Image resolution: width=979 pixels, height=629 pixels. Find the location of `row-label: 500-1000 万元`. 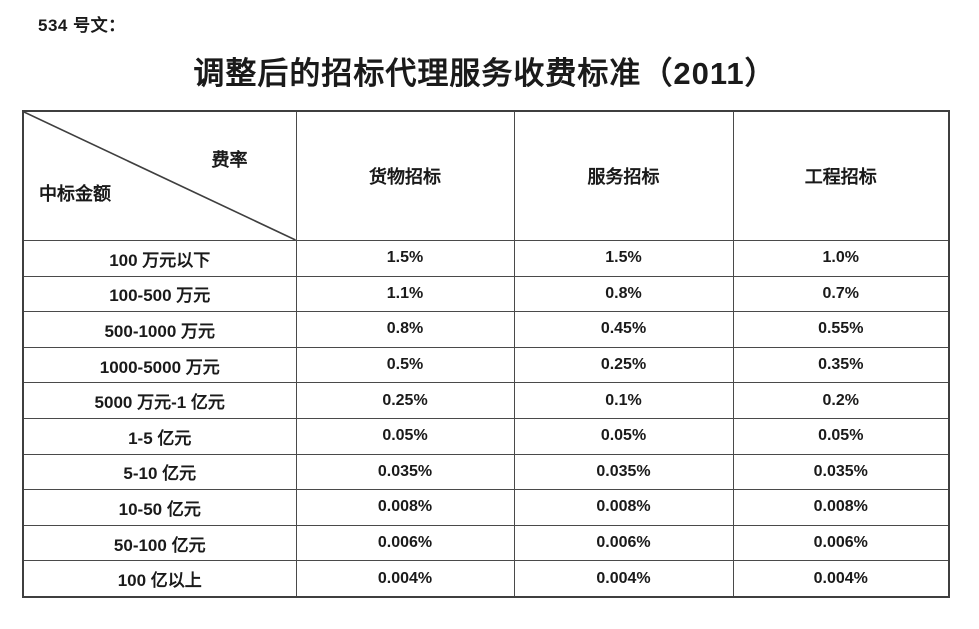

row-label: 500-1000 万元 is located at coordinates (159, 329).